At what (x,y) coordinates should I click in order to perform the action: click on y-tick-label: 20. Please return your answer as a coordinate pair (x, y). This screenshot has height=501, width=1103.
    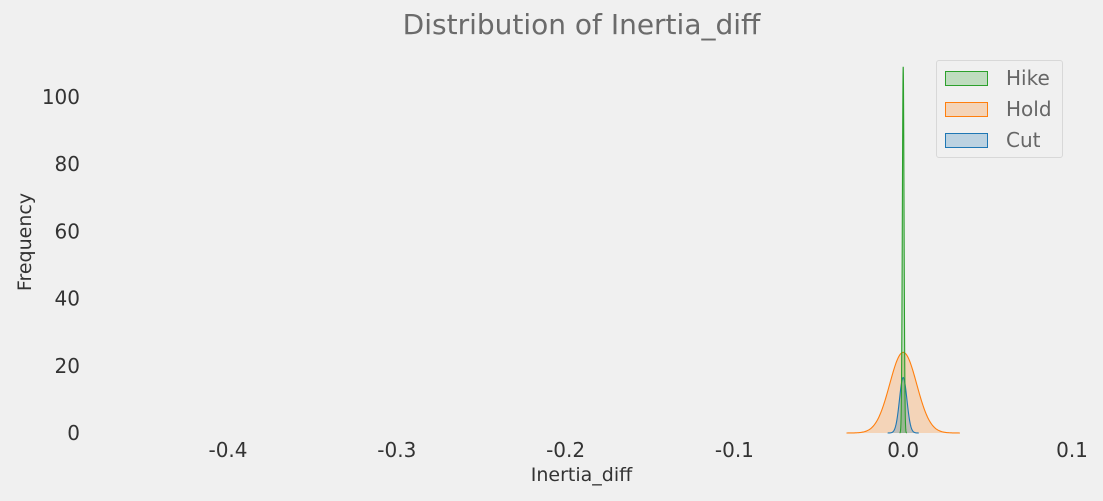
    Looking at the image, I should click on (67, 366).